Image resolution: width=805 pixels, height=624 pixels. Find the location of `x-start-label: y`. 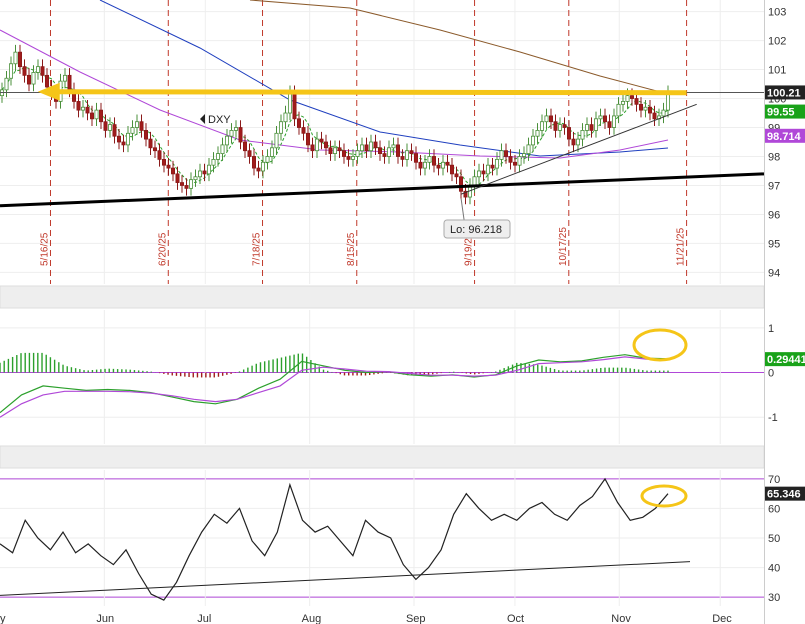

x-start-label: y is located at coordinates (3, 618).